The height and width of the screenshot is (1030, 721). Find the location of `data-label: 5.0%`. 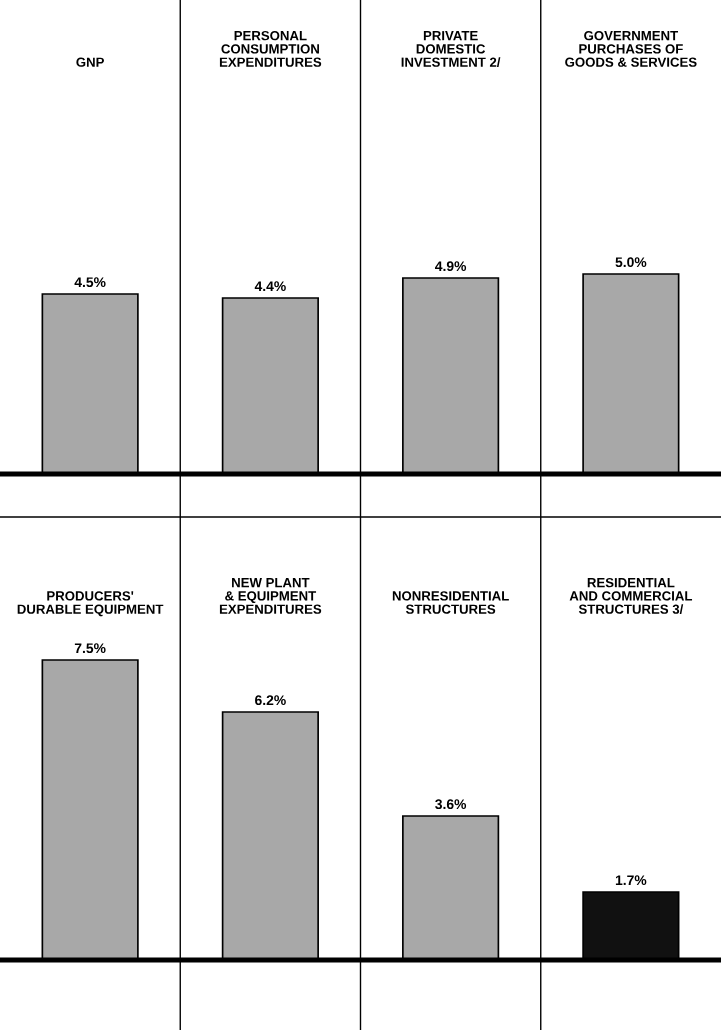

data-label: 5.0% is located at coordinates (631, 262).